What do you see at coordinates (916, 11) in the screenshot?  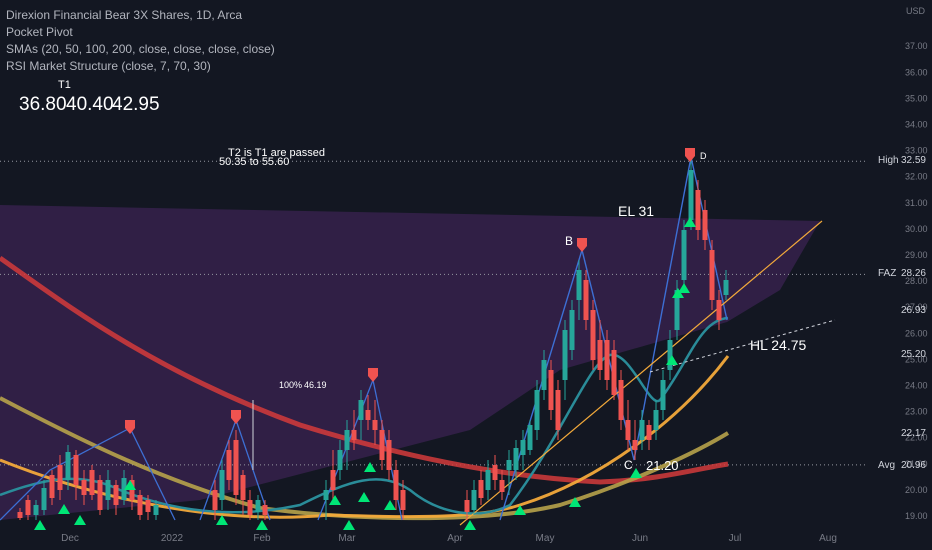 I see `currency-label: USD` at bounding box center [916, 11].